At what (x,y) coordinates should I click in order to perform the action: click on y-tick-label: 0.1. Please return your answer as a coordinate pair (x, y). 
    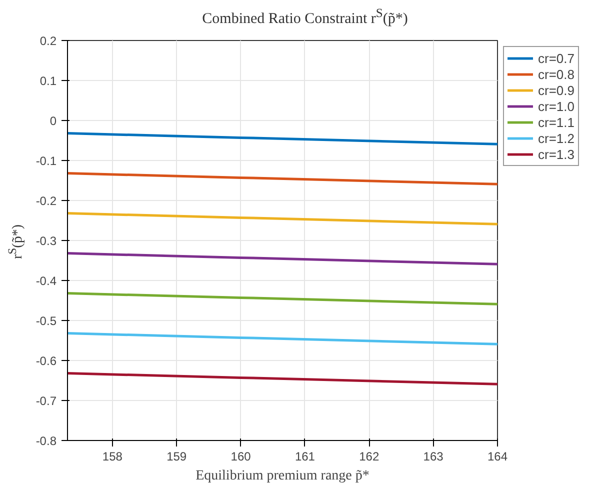
    Looking at the image, I should click on (48, 81).